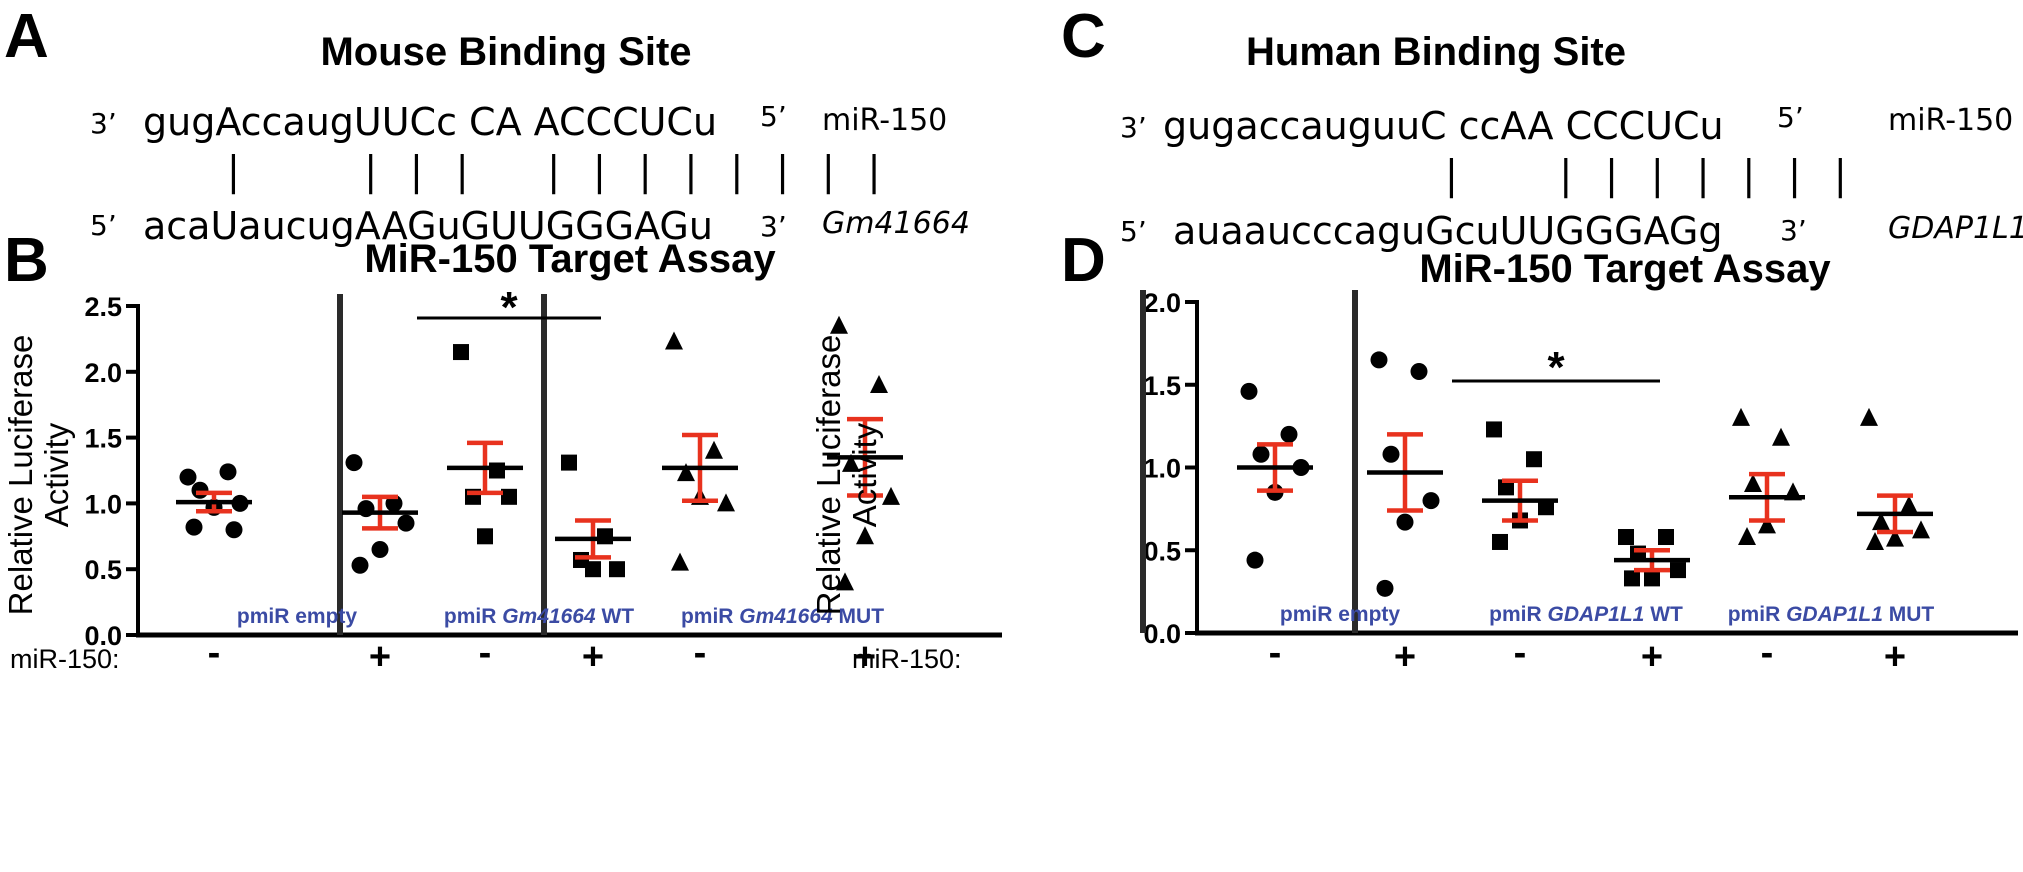 The image size is (2023, 872). What do you see at coordinates (103, 123) in the screenshot?
I see `panel-a-top-3prime: 3’` at bounding box center [103, 123].